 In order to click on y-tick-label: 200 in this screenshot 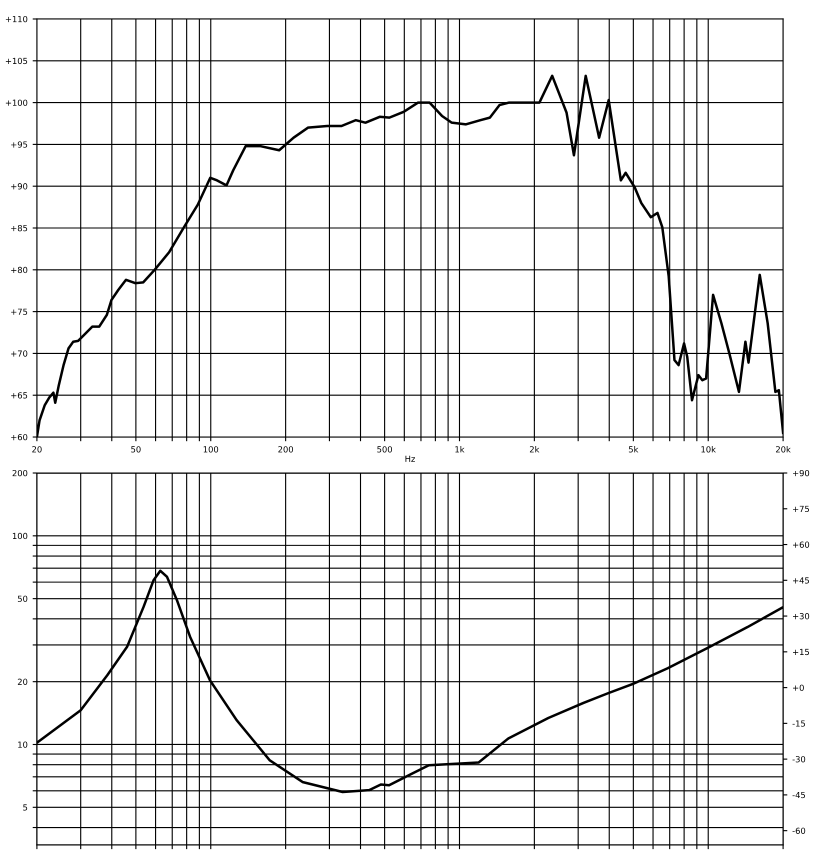, I will do `click(20, 473)`.